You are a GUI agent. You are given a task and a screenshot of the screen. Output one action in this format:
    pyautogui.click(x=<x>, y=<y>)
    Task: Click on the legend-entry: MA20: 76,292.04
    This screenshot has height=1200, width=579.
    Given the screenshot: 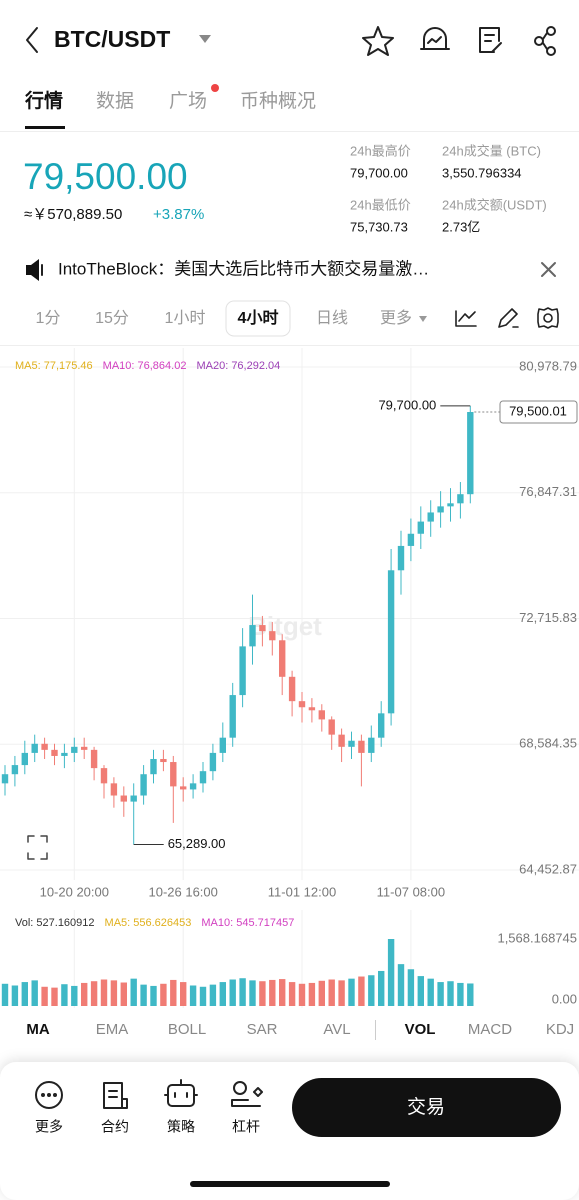 What is the action you would take?
    pyautogui.click(x=238, y=366)
    